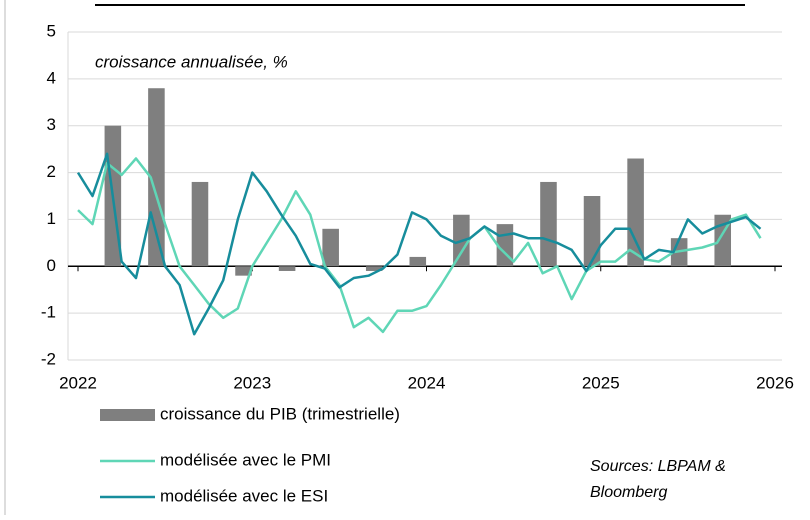 This screenshot has width=810, height=520. What do you see at coordinates (48, 358) in the screenshot?
I see `y-tick-label: -2` at bounding box center [48, 358].